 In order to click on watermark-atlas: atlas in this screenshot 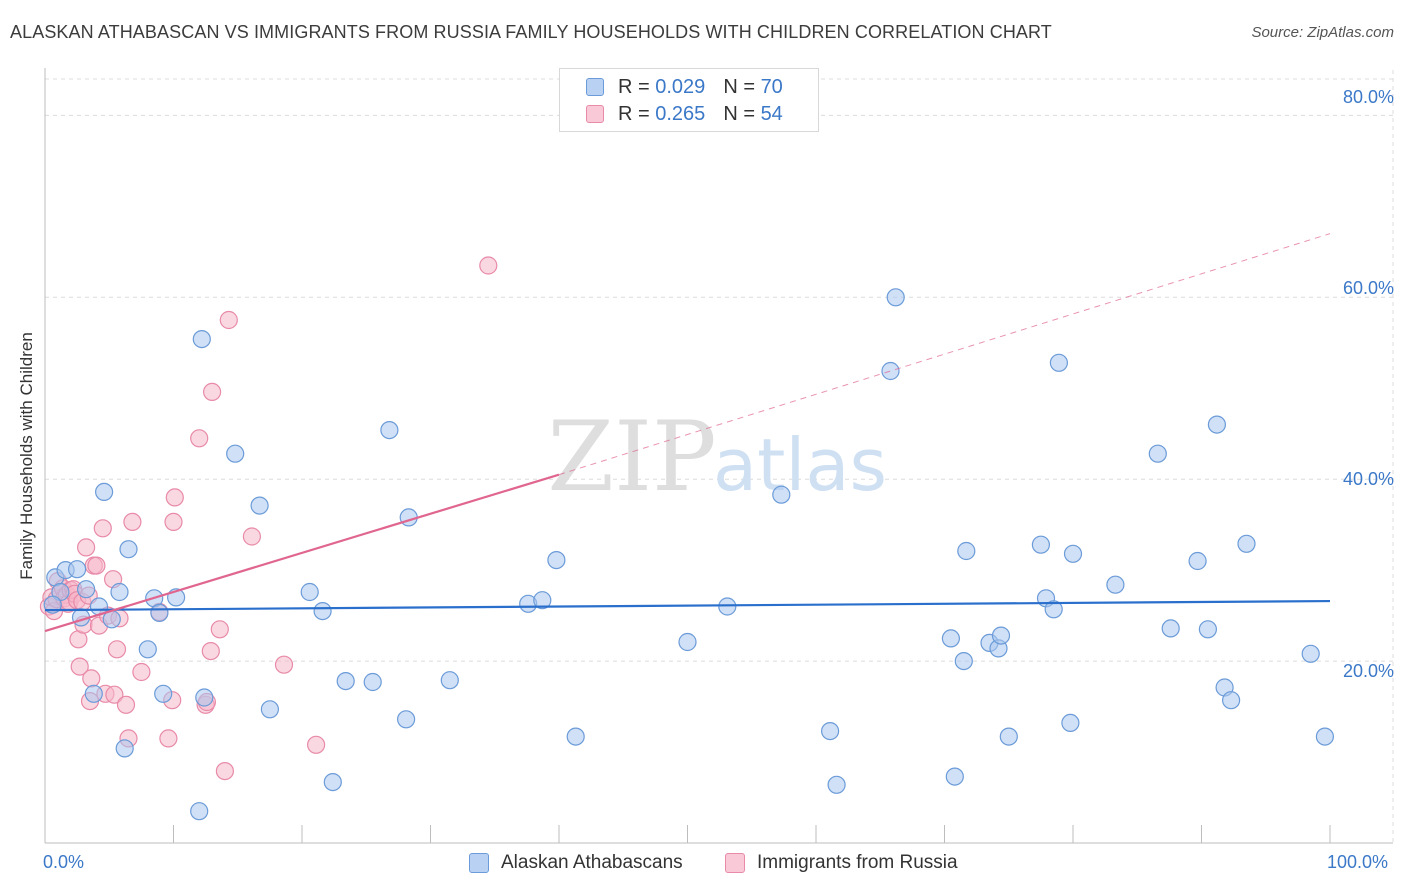, I will do `click(800, 465)`.